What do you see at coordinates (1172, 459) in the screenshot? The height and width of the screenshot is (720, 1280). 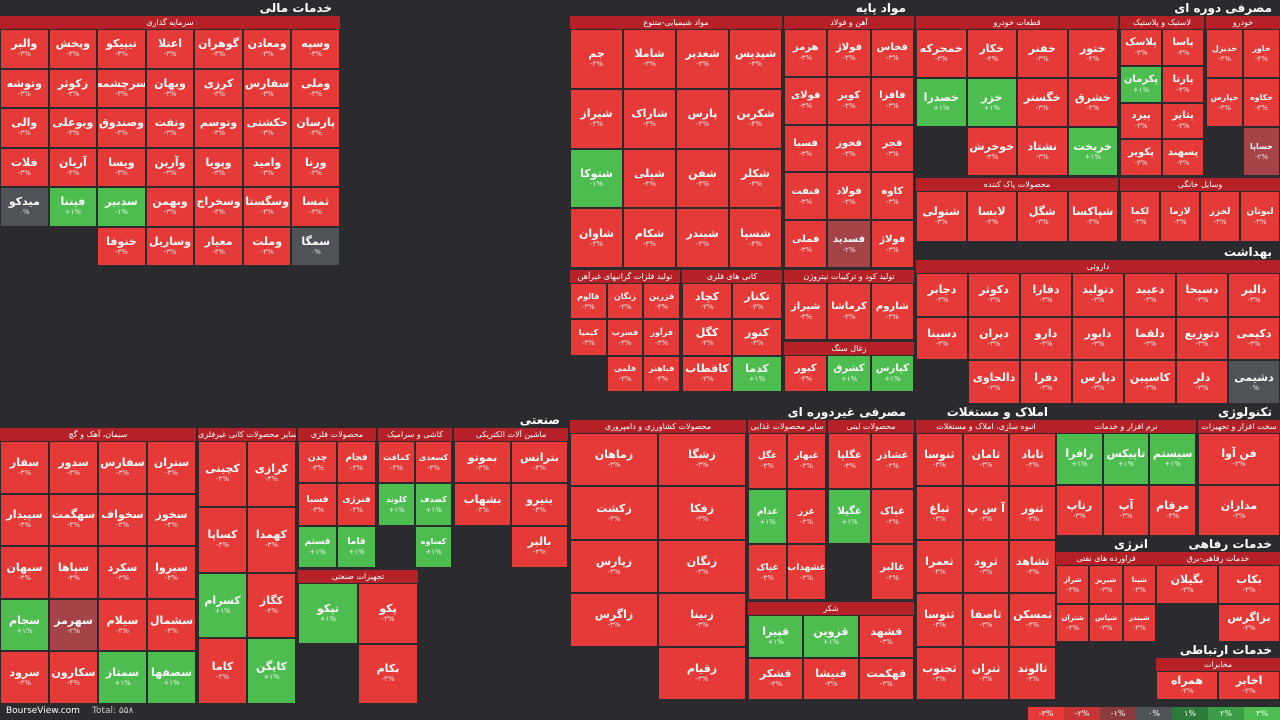 I see `stock-tile: سیستم +۱%` at bounding box center [1172, 459].